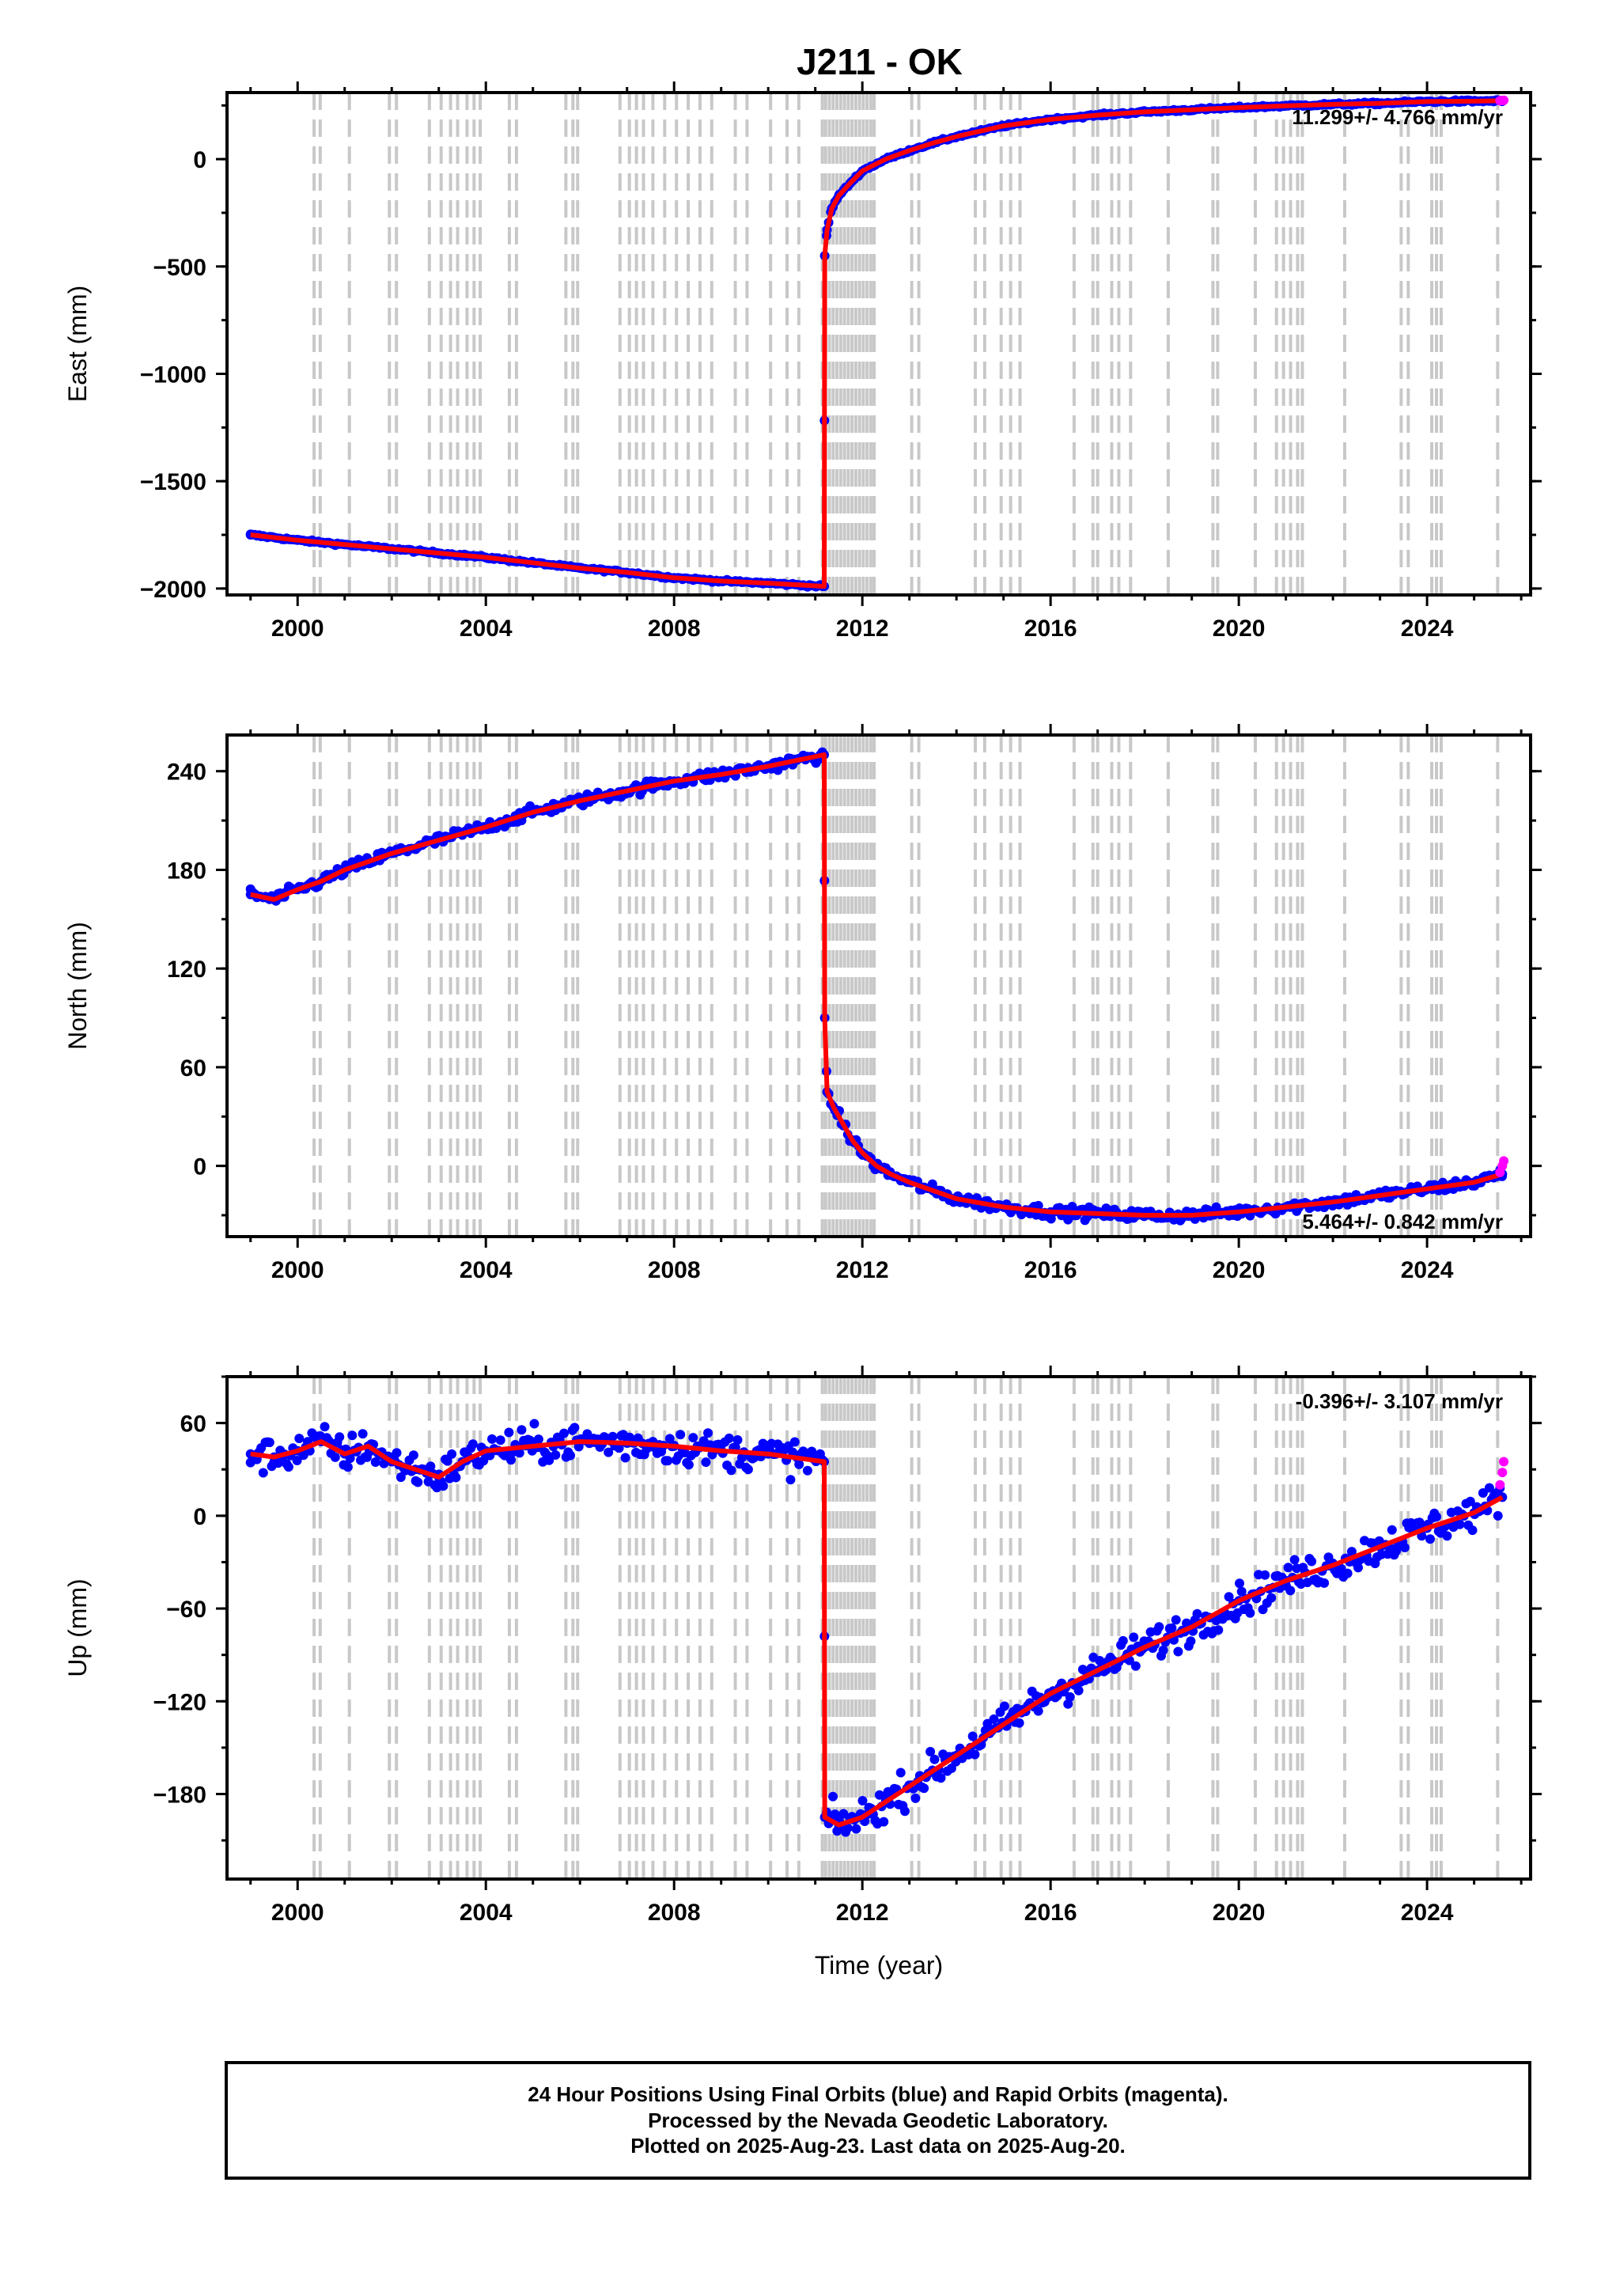  What do you see at coordinates (297, 629) in the screenshot?
I see `x-tick-label: 2000` at bounding box center [297, 629].